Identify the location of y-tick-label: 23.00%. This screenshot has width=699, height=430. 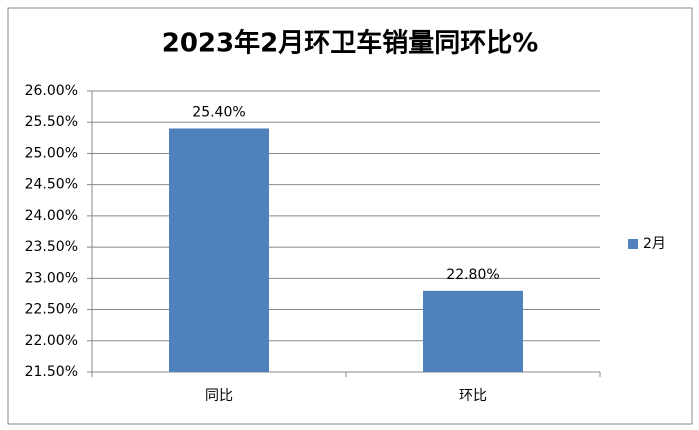
(51, 278).